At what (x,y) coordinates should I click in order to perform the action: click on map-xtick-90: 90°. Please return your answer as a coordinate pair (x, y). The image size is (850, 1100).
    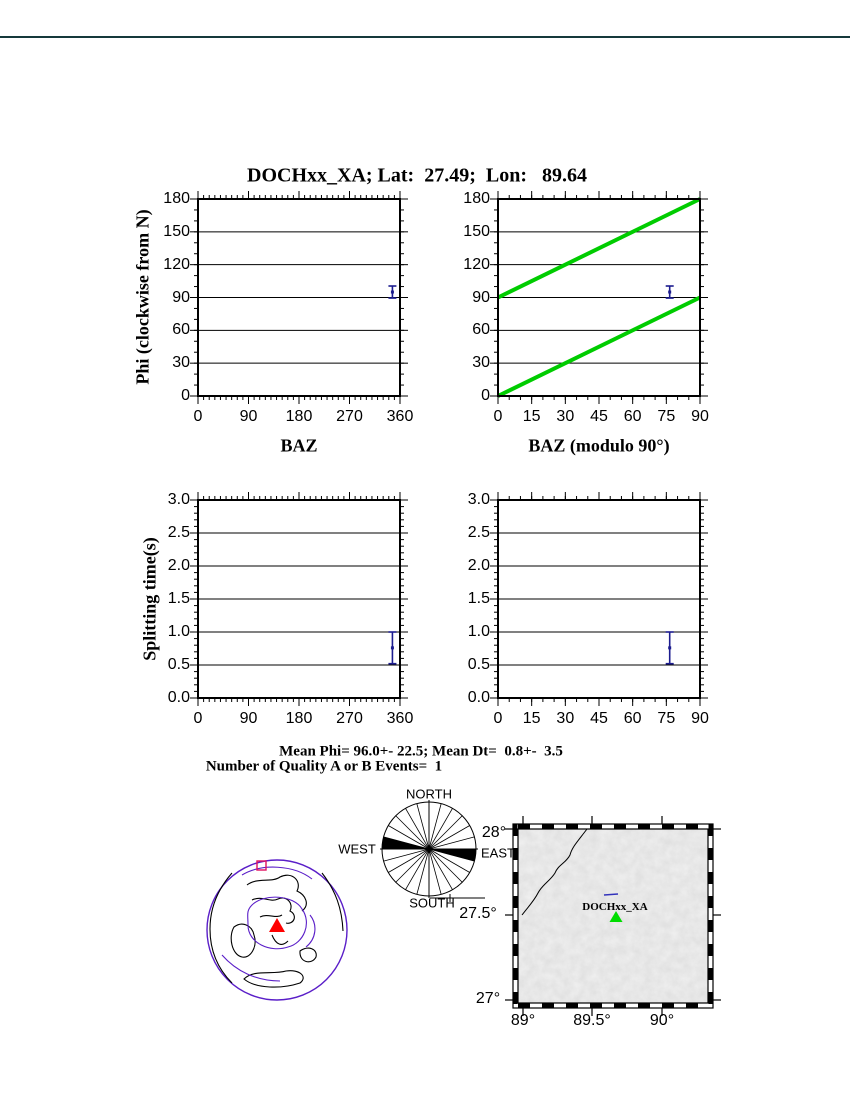
    Looking at the image, I should click on (662, 1020).